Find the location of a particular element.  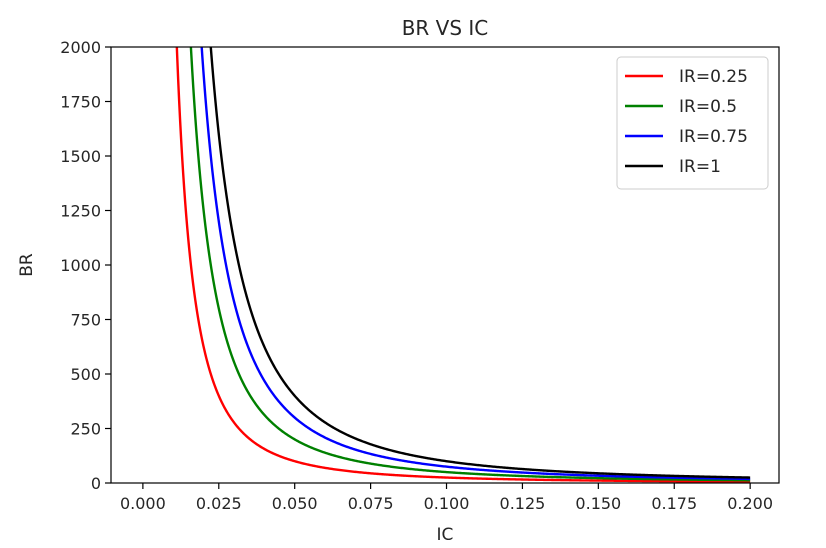

x-tick-label-4: 0.100 is located at coordinates (447, 503).